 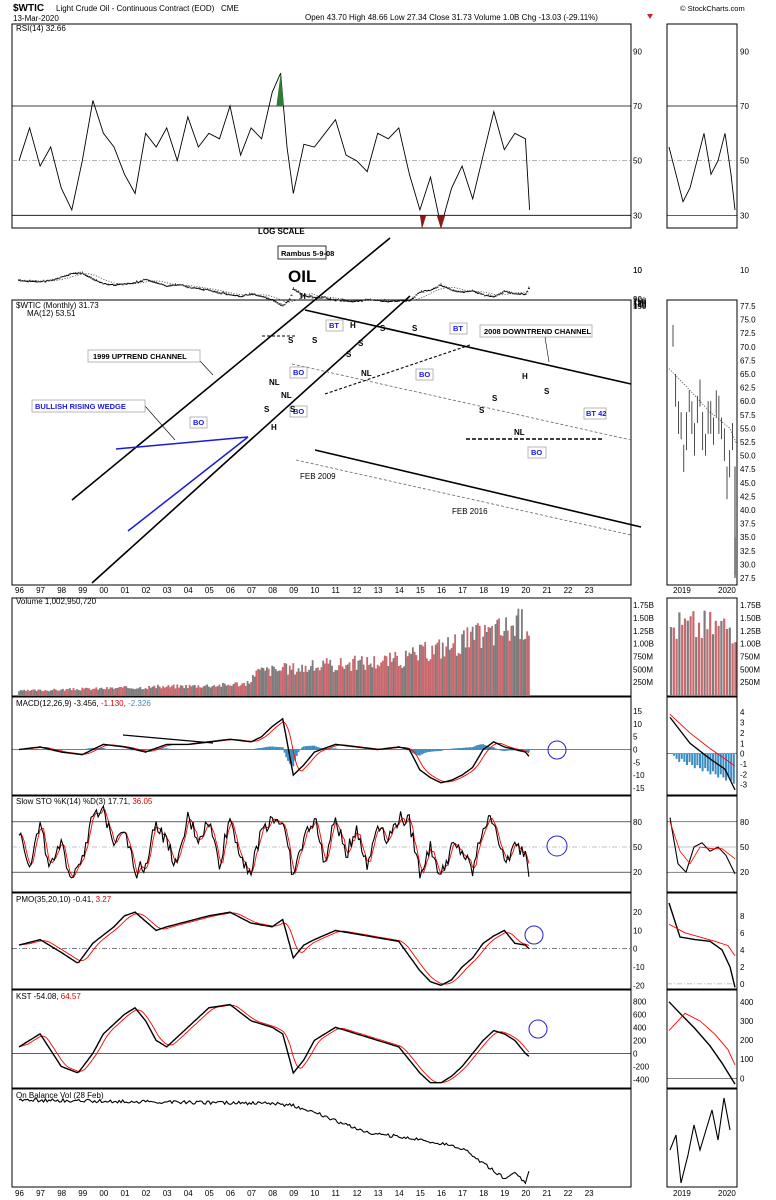 What do you see at coordinates (637, 270) in the screenshot?
I see `price-tick-label: 10` at bounding box center [637, 270].